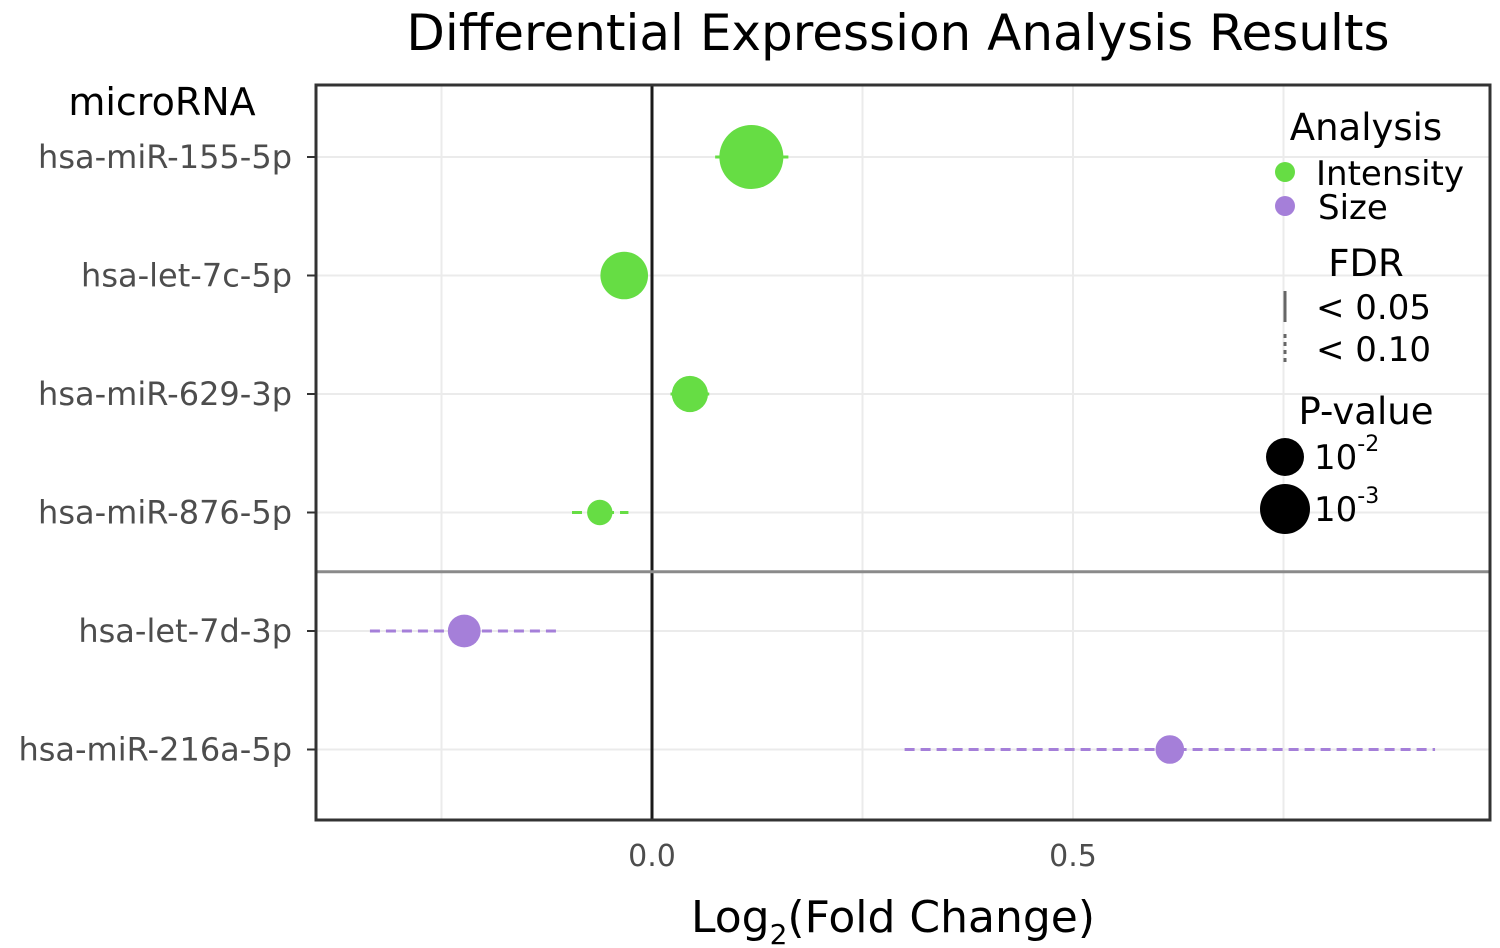  I want to click on y-tick-label: hsa-miR-876-5p, so click(165, 513).